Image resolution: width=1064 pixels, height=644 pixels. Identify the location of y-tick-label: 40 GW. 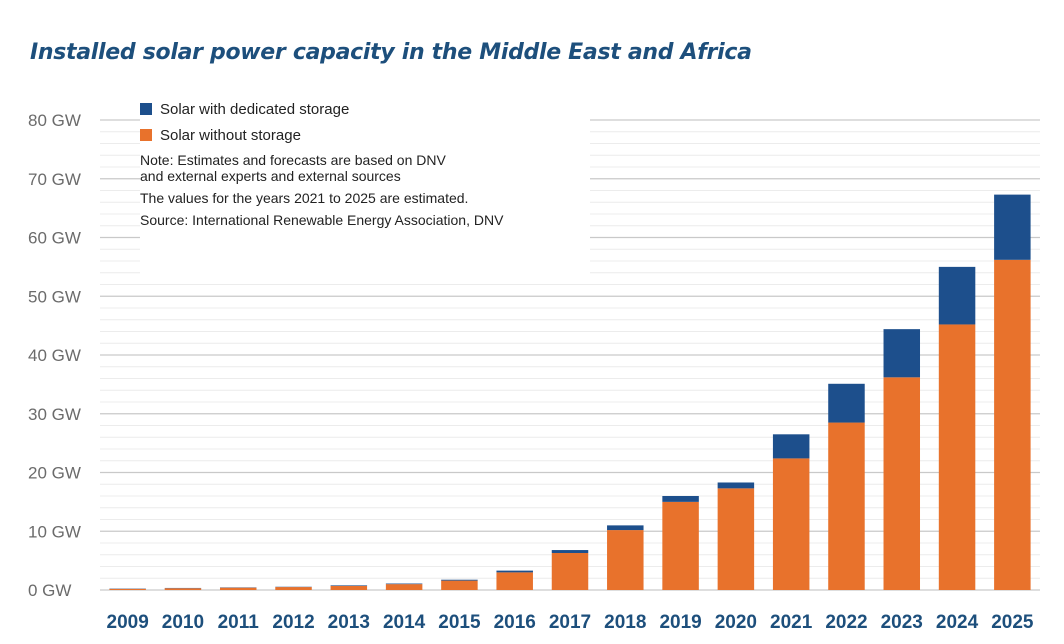
(54, 355).